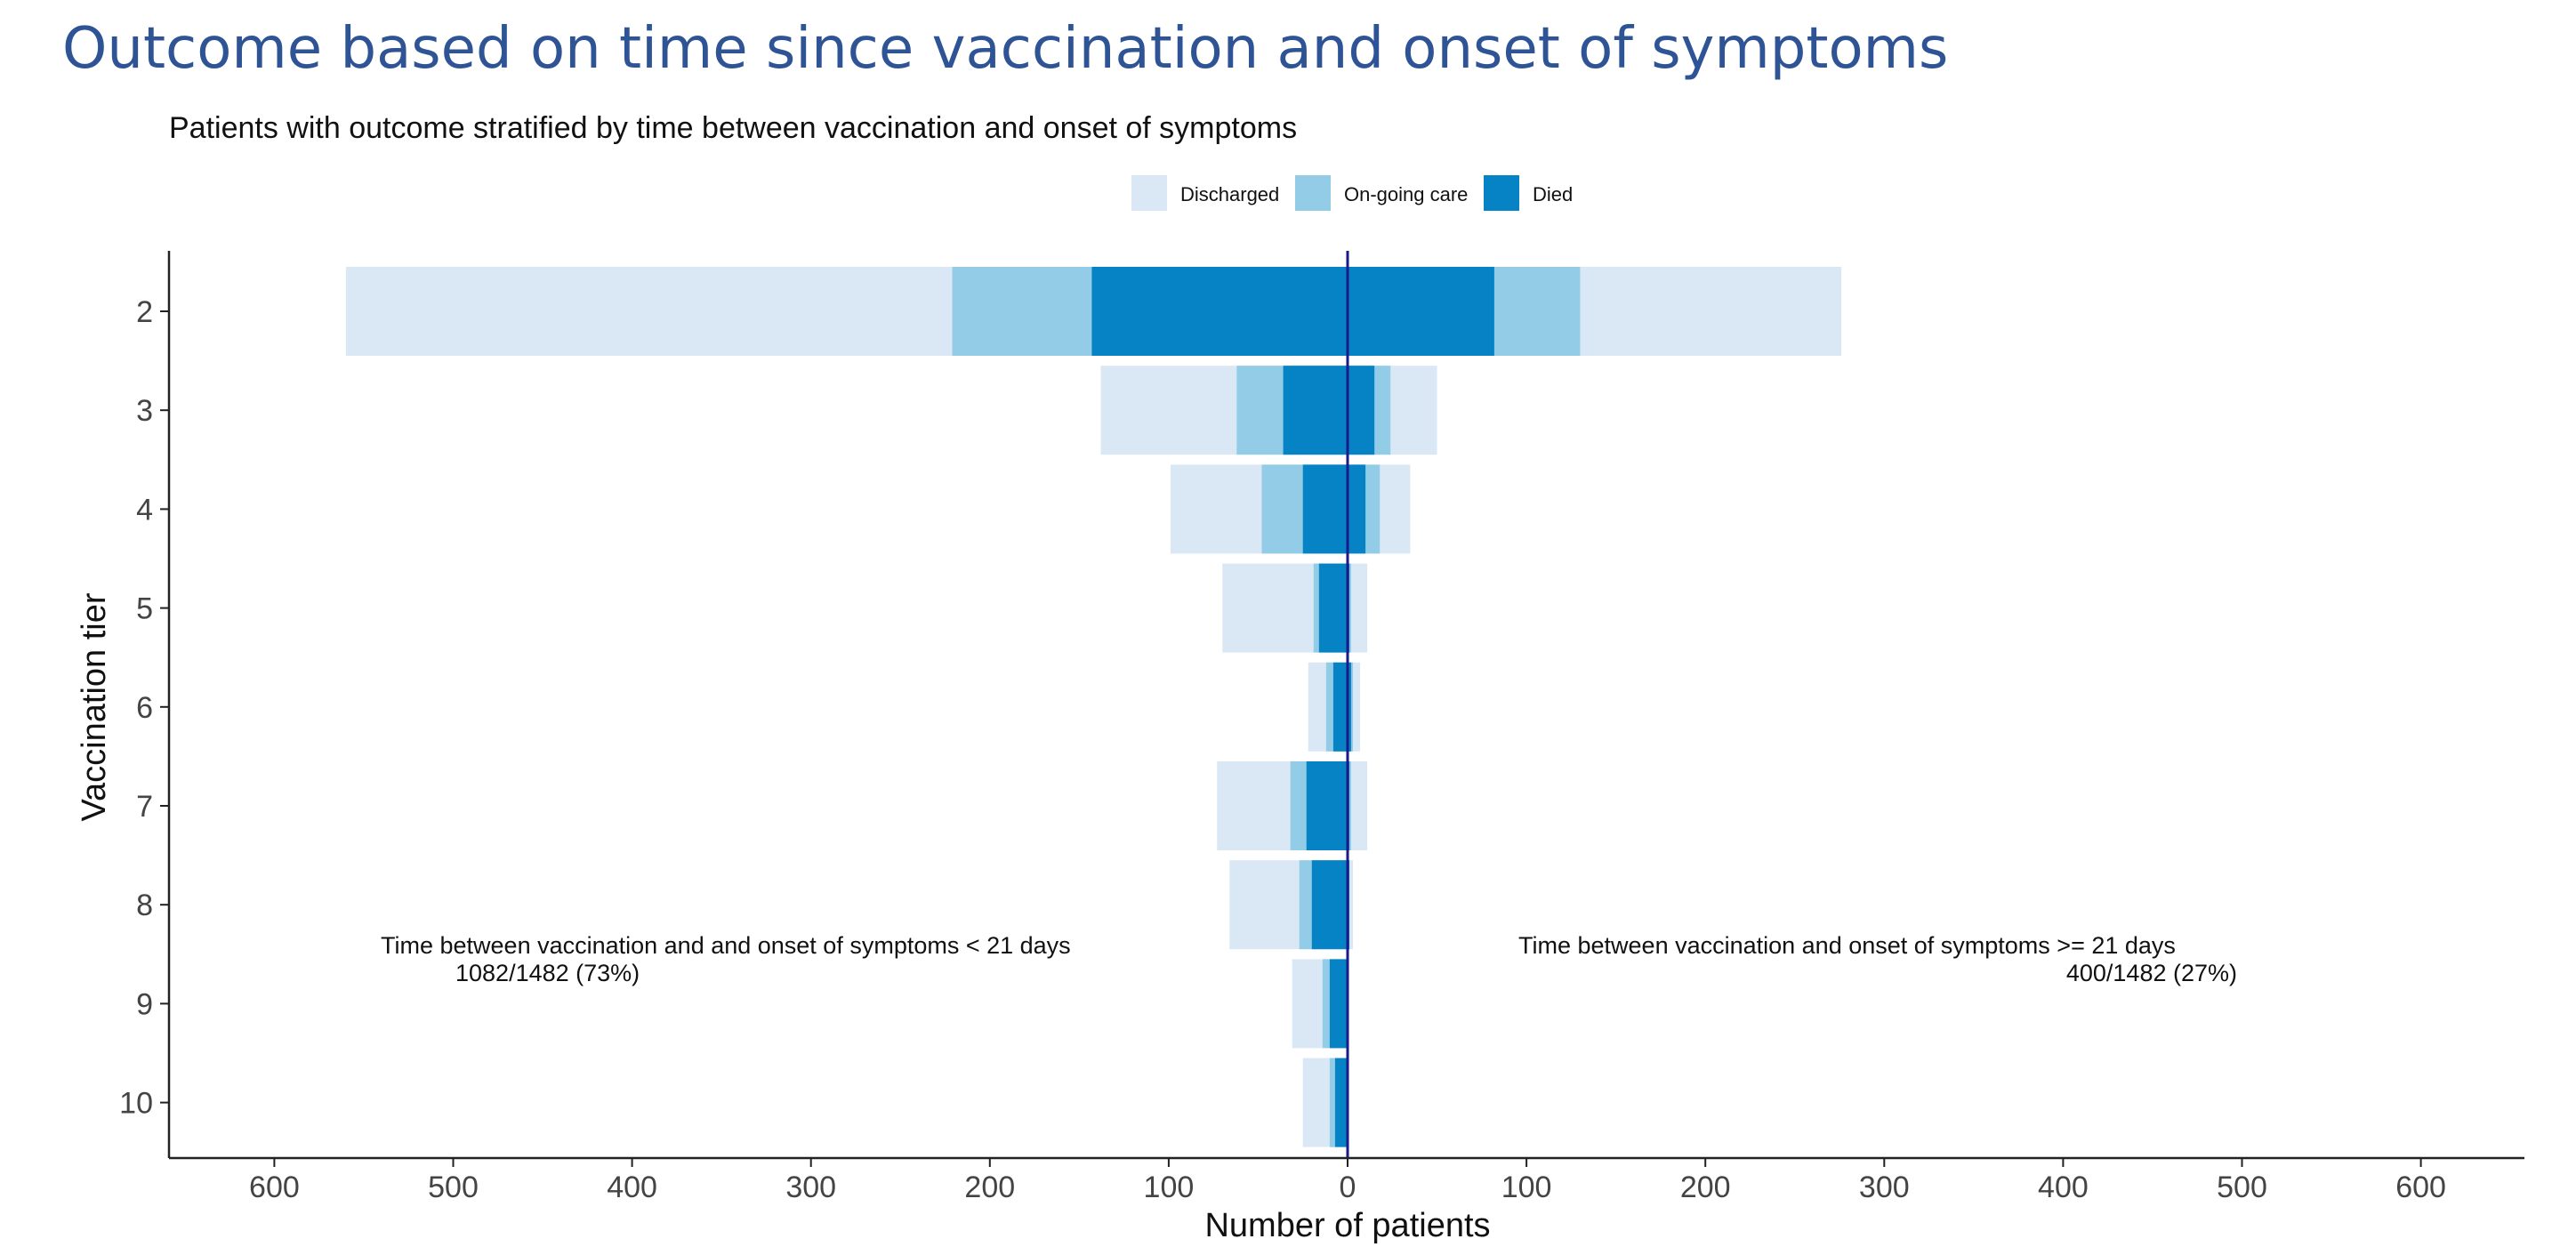 The image size is (2576, 1255). I want to click on legend-label-discharged: Discharged, so click(1229, 194).